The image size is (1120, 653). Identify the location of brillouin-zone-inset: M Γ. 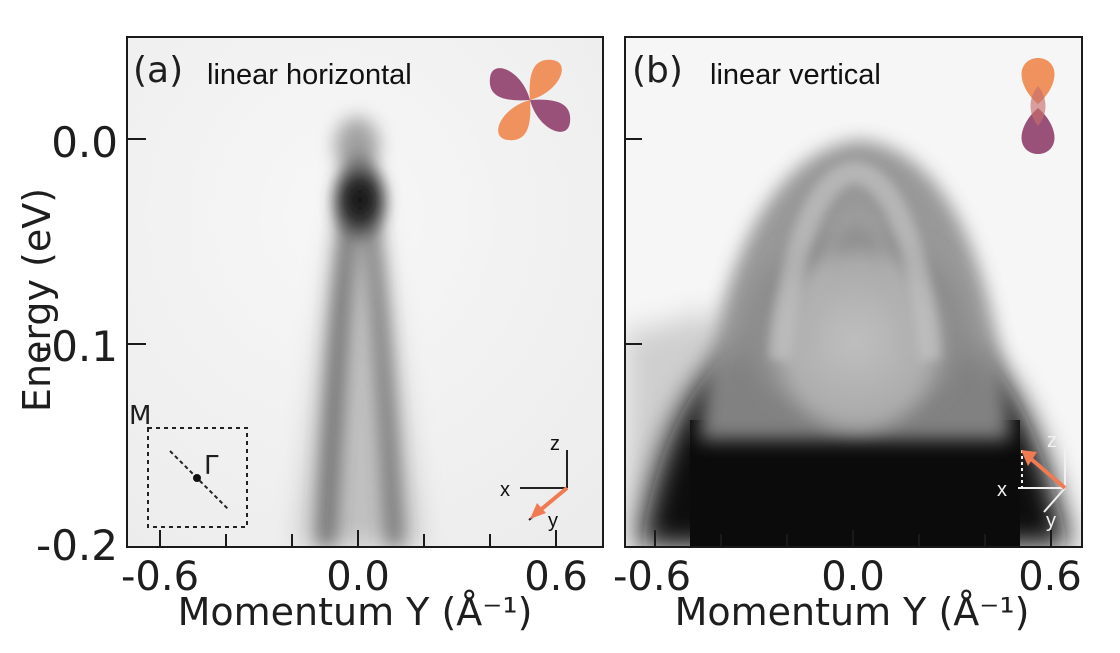
(188, 464).